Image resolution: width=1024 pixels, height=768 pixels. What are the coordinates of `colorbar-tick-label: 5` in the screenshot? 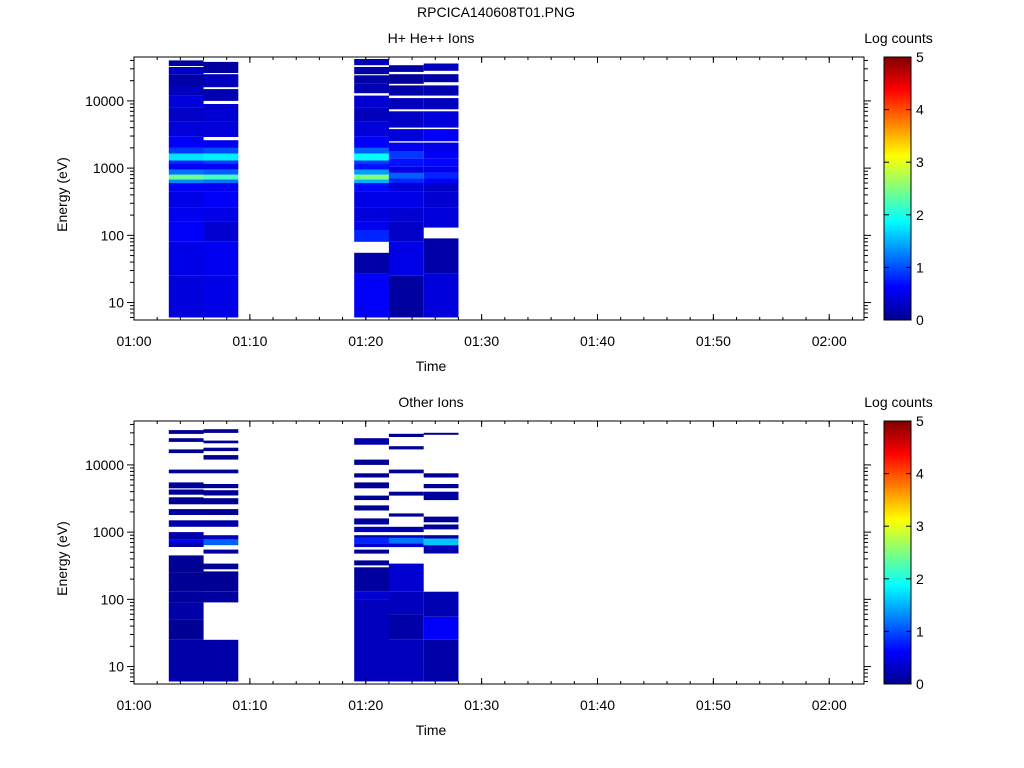 It's located at (920, 57).